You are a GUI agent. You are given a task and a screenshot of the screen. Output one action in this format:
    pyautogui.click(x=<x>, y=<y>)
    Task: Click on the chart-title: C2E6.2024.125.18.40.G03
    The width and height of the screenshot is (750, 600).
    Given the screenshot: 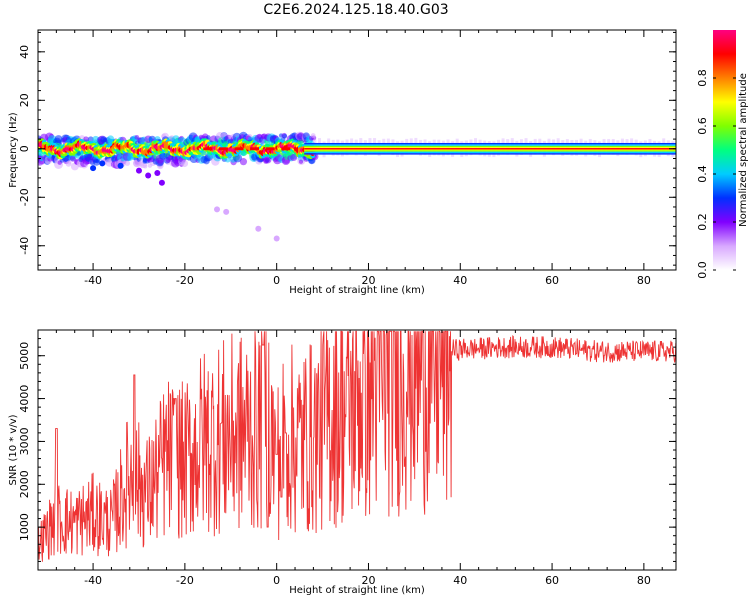 What is the action you would take?
    pyautogui.click(x=355, y=10)
    